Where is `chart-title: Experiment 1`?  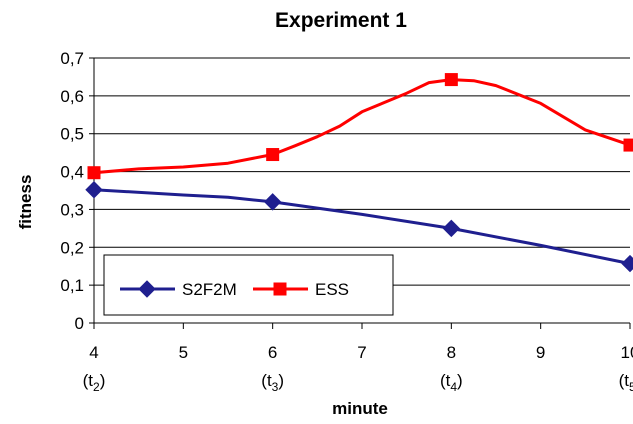
chart-title: Experiment 1 is located at coordinates (341, 20).